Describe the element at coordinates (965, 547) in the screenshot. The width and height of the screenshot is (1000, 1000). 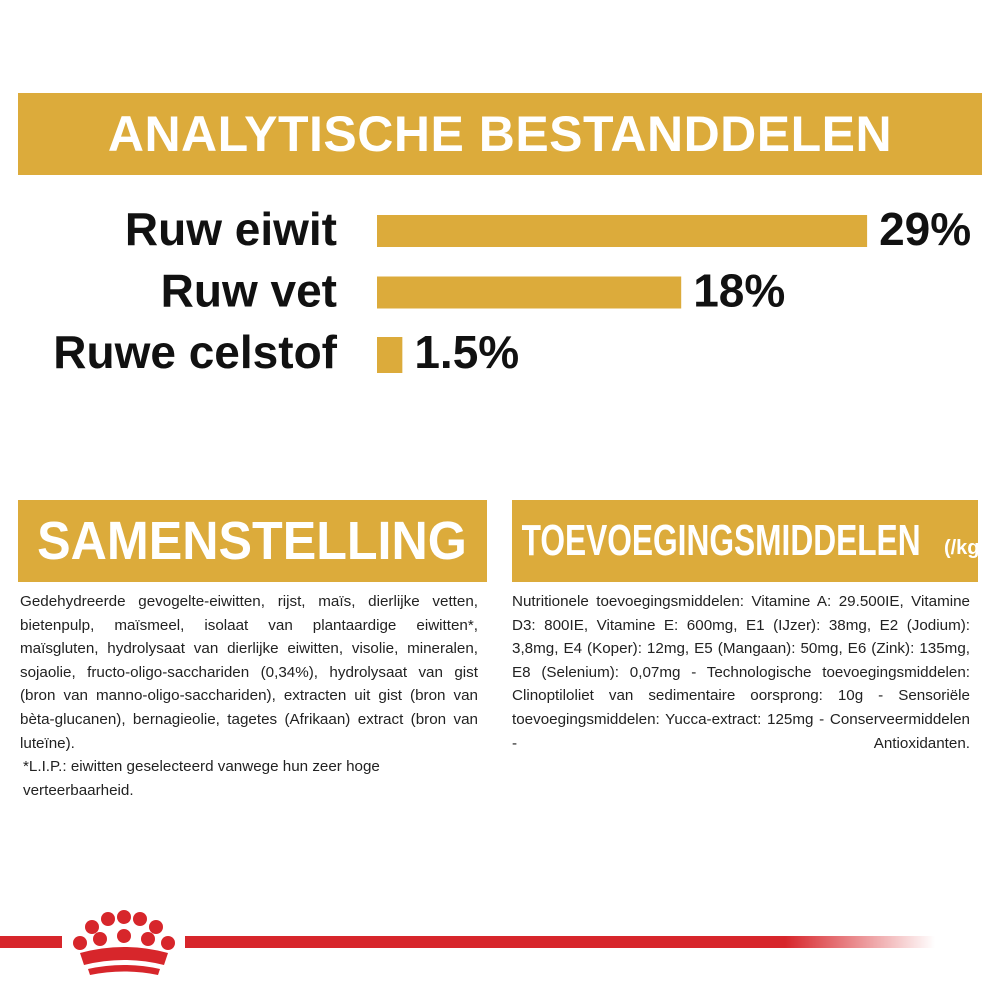
I see `unit-label: (/kg)` at that location.